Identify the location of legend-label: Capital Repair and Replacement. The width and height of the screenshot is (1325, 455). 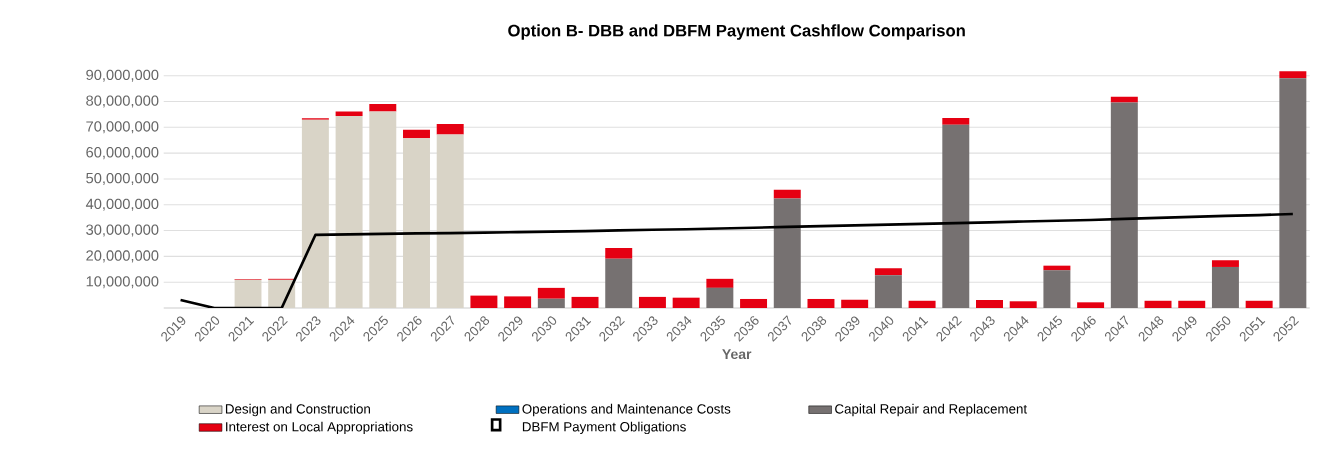
(931, 410).